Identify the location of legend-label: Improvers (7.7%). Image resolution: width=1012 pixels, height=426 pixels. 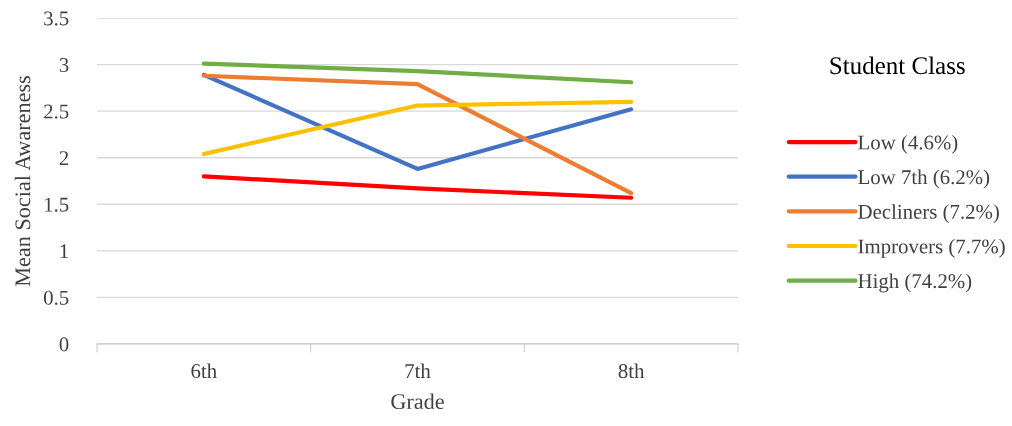
(931, 248).